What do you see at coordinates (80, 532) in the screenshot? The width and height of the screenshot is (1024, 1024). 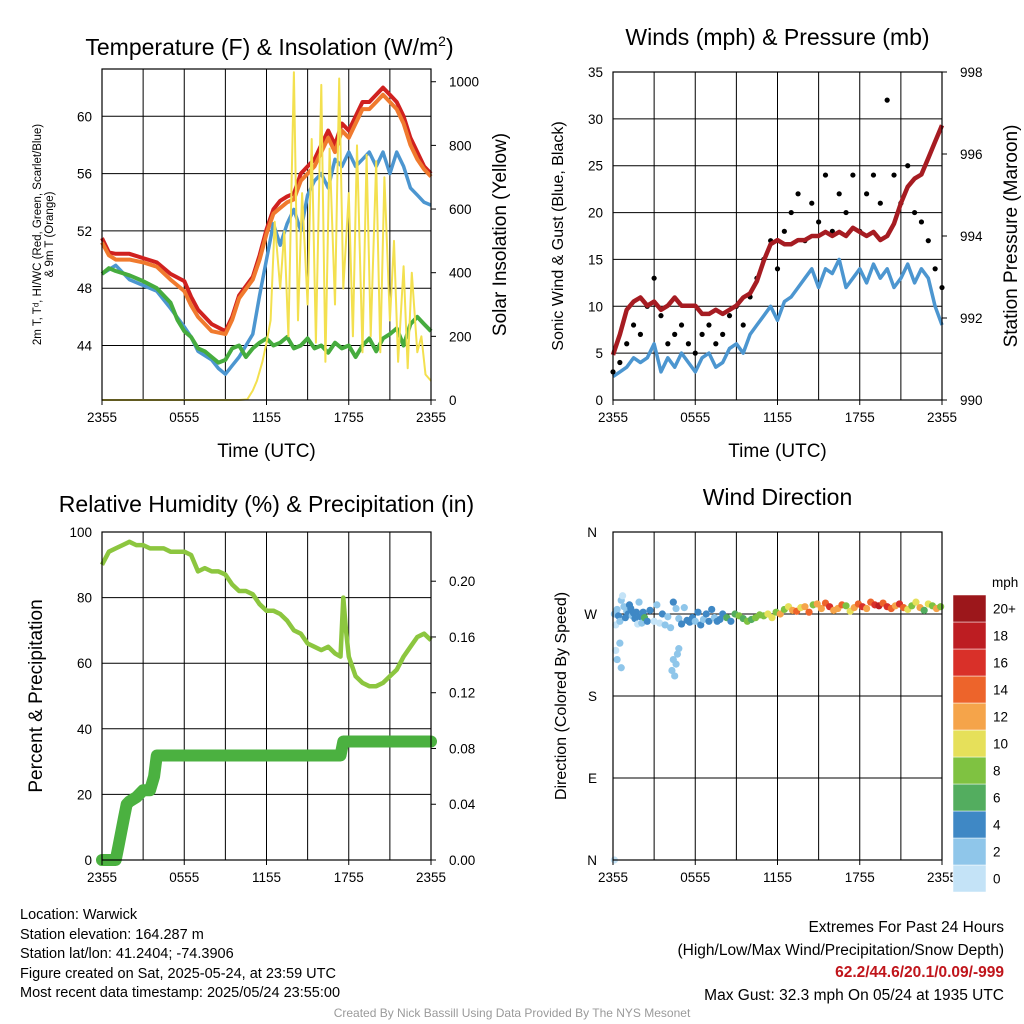 I see `y-left-tick-label: 100` at bounding box center [80, 532].